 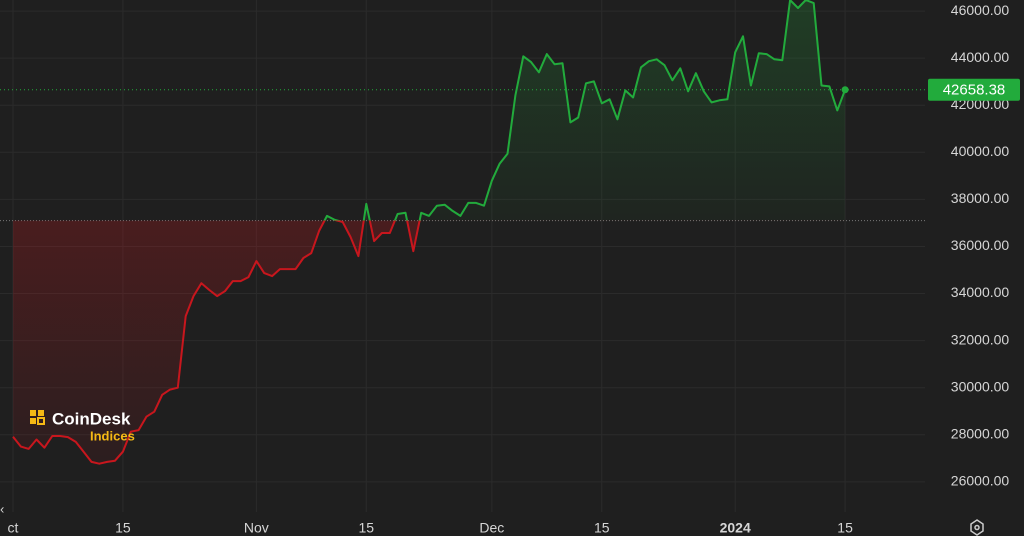 I want to click on y-tick-label: 36000.00, so click(x=980, y=245).